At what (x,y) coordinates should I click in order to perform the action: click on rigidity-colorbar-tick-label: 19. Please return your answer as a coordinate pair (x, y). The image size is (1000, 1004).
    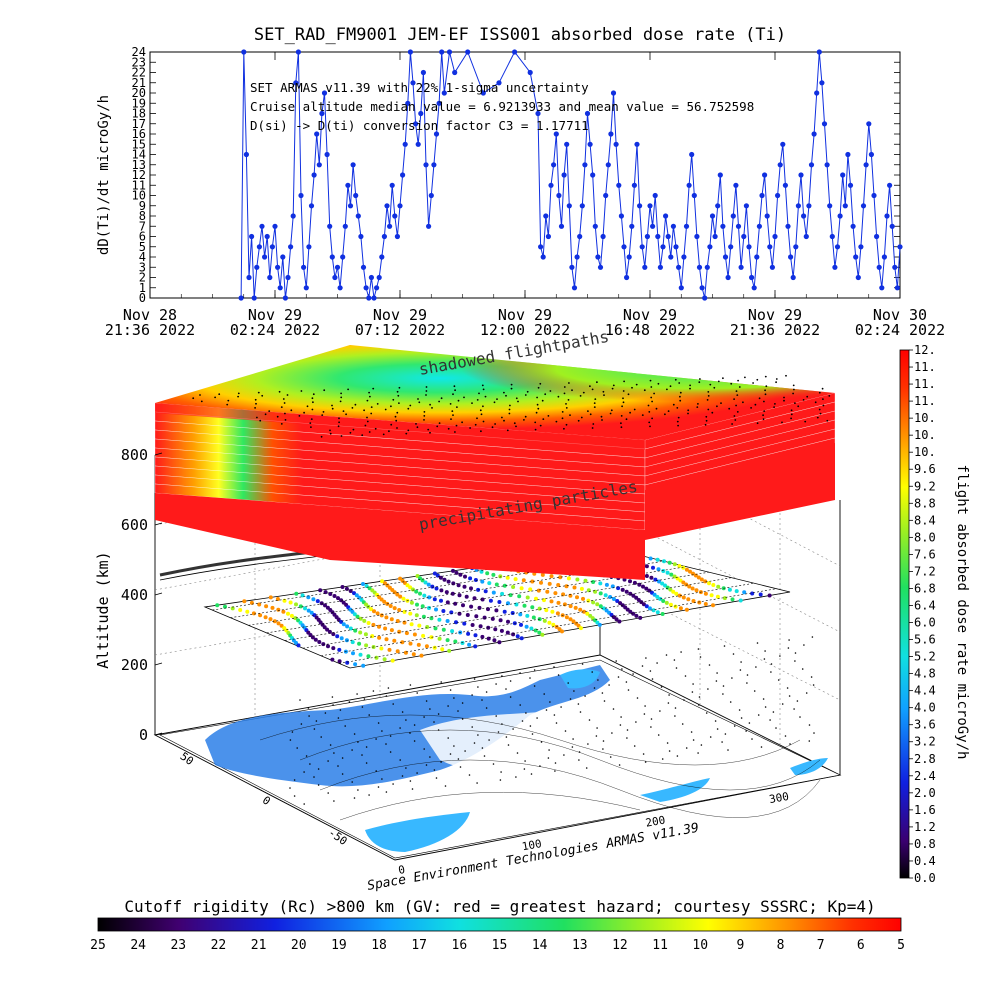
    Looking at the image, I should click on (339, 945).